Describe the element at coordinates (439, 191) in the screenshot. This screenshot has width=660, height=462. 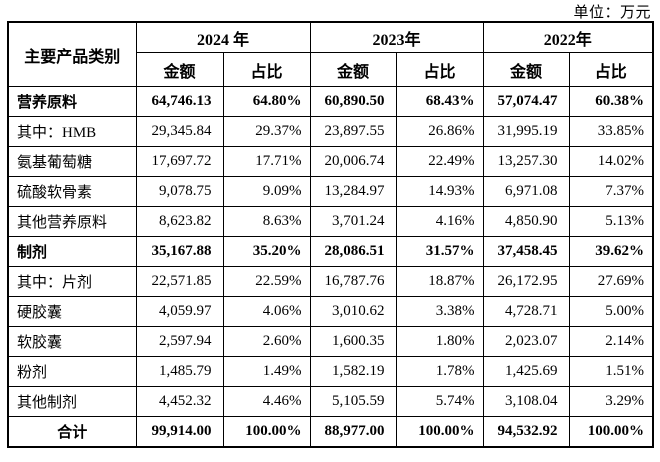
I see `ratio-cell: 14.93%` at that location.